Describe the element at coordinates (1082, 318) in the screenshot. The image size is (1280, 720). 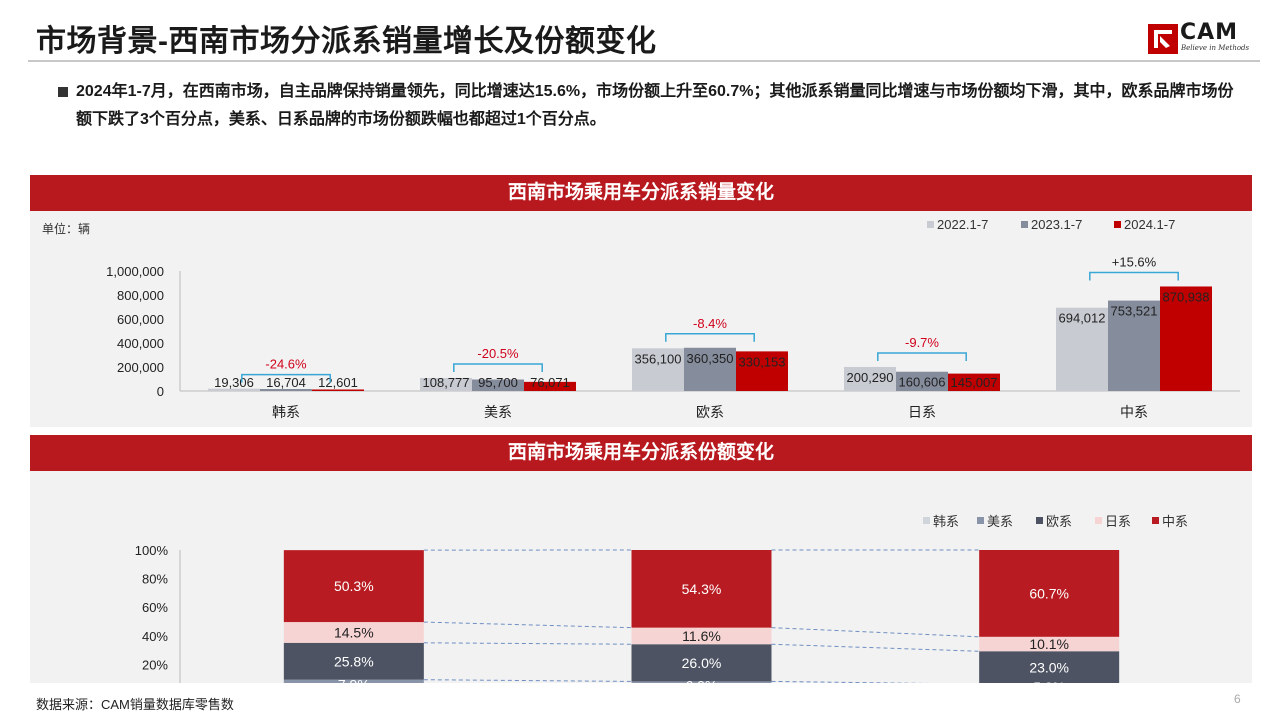
I see `data-label: 694,012` at that location.